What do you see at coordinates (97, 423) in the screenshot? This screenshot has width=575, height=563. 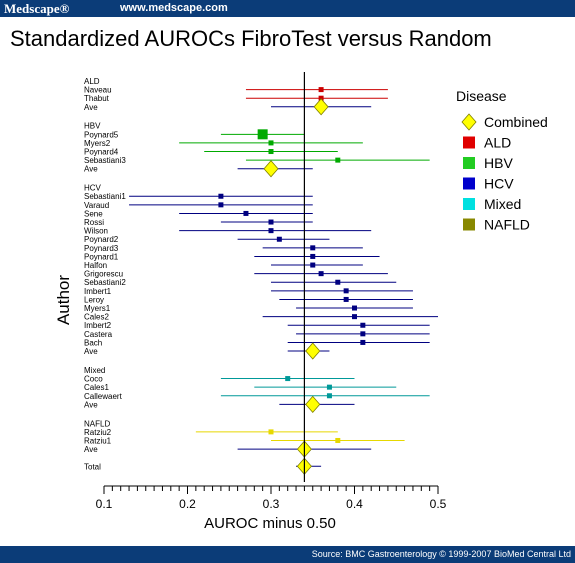 I see `row-label: NAFLD` at bounding box center [97, 423].